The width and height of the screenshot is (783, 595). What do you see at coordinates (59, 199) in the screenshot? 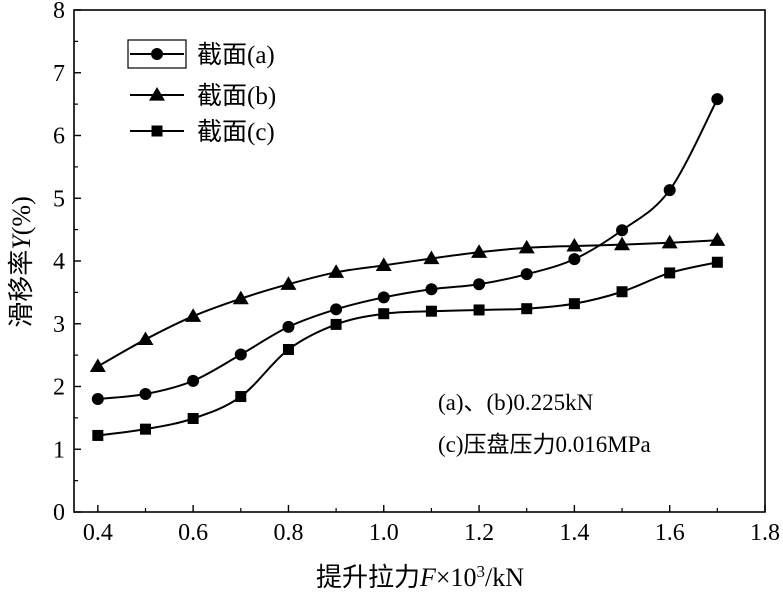
I see `y-tick-label: 5` at bounding box center [59, 199].